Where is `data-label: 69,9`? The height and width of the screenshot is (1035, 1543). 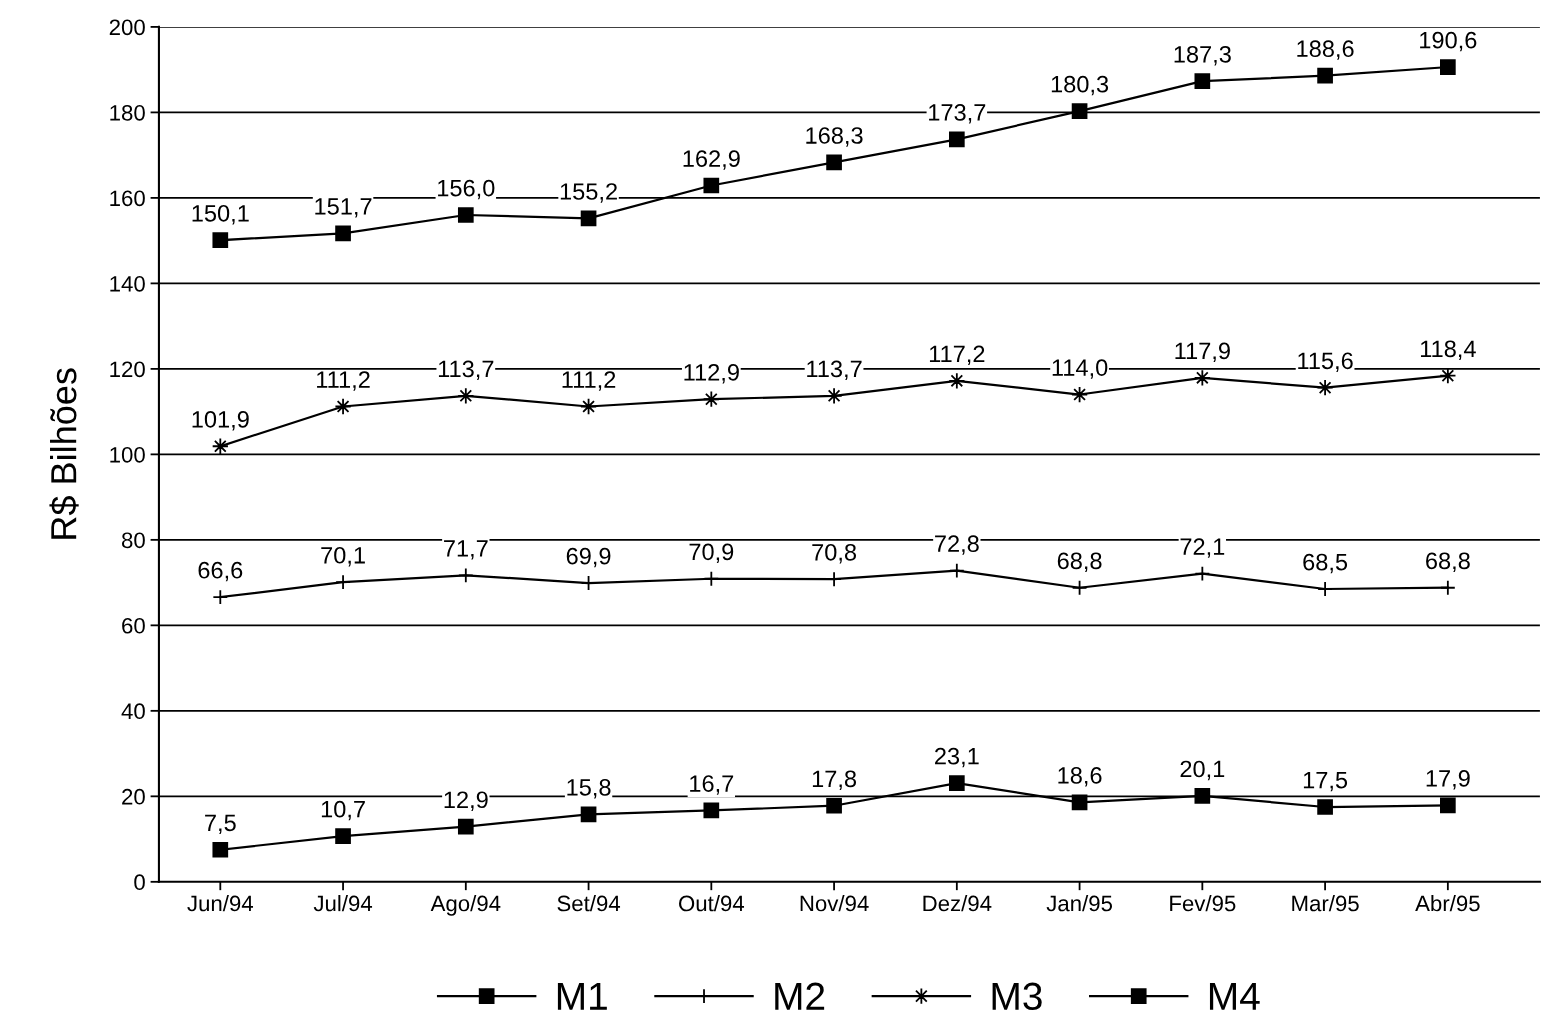
data-label: 69,9 is located at coordinates (588, 557).